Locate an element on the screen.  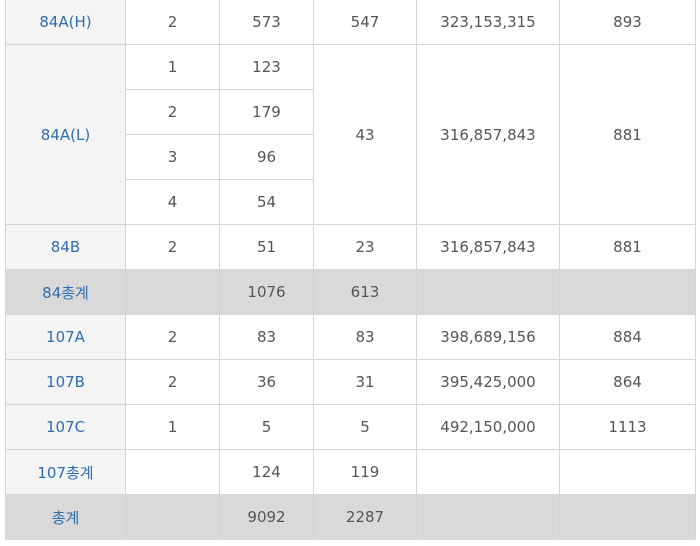
price-cell: 395,425,000 is located at coordinates (488, 382).